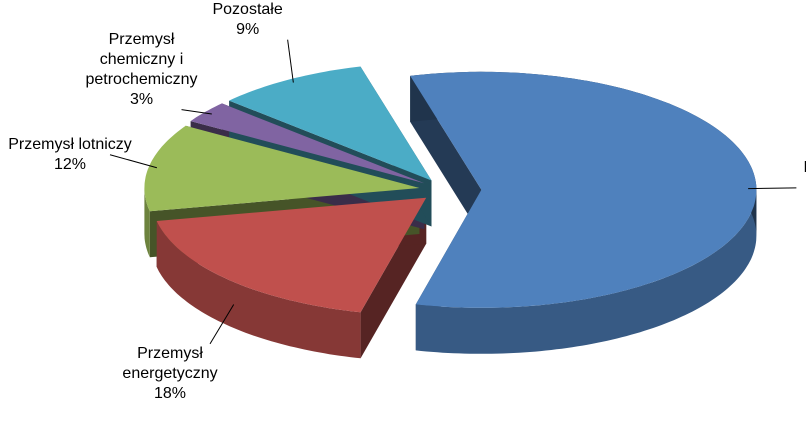  Describe the element at coordinates (247, 29) in the screenshot. I see `value-label: 9%` at that location.